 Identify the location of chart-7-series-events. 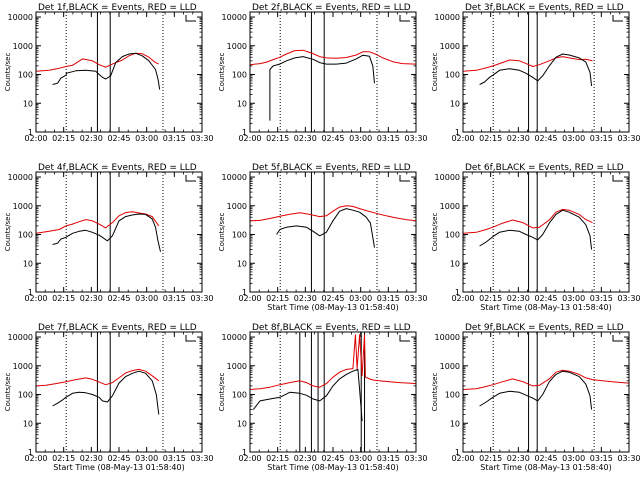
(106, 392).